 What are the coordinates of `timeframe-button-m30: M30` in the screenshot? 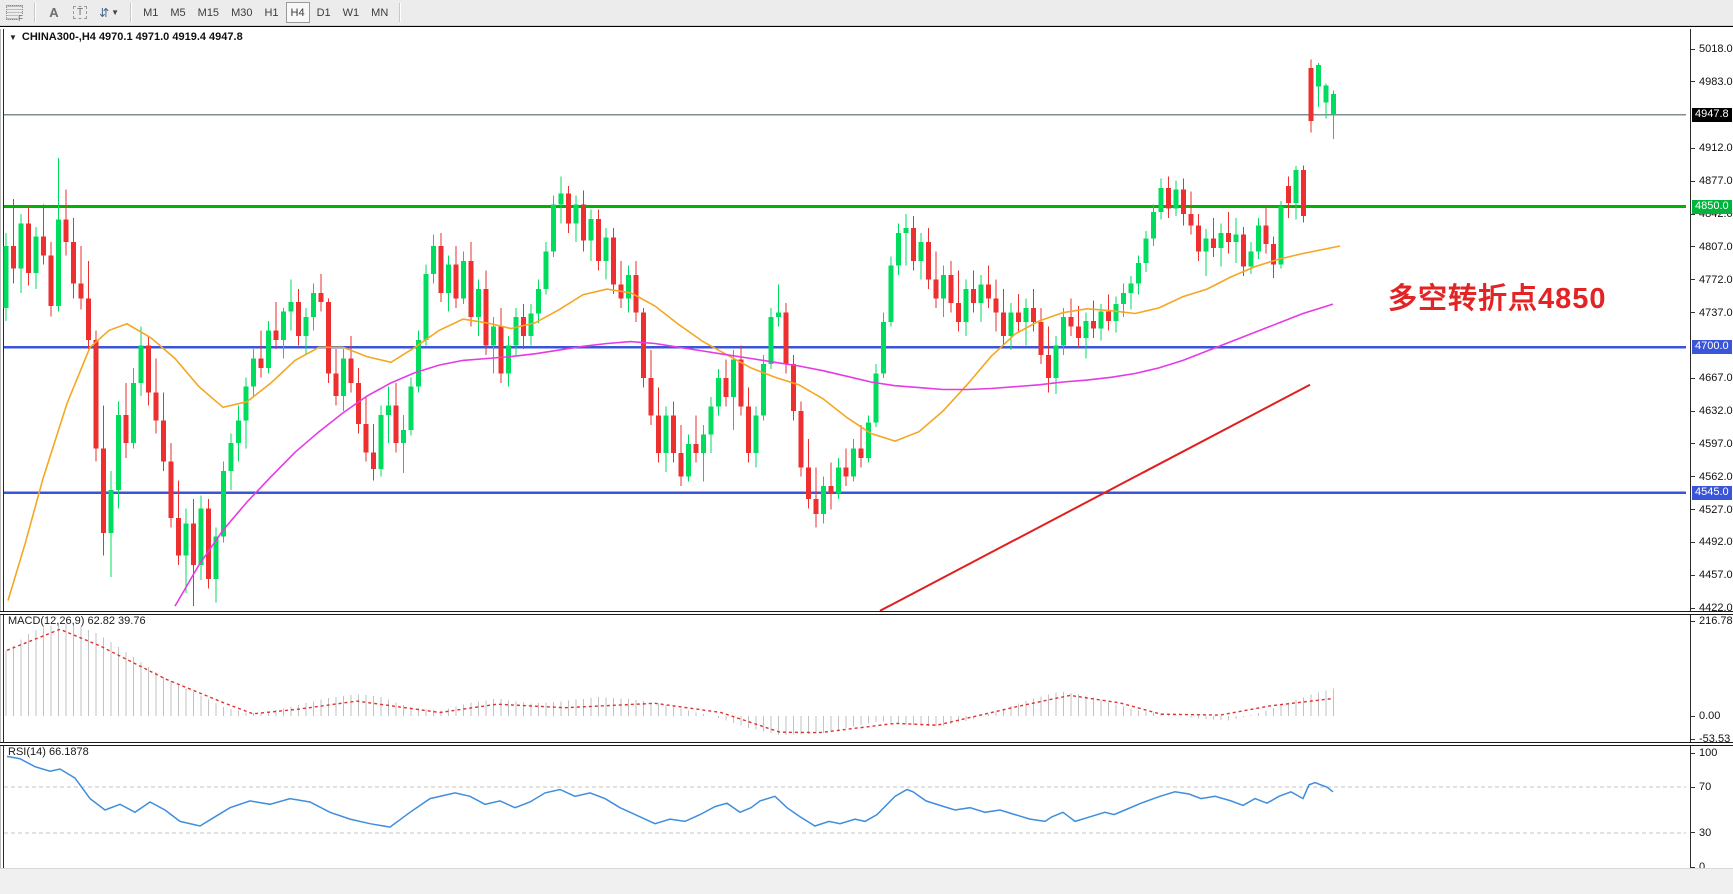 It's located at (242, 12).